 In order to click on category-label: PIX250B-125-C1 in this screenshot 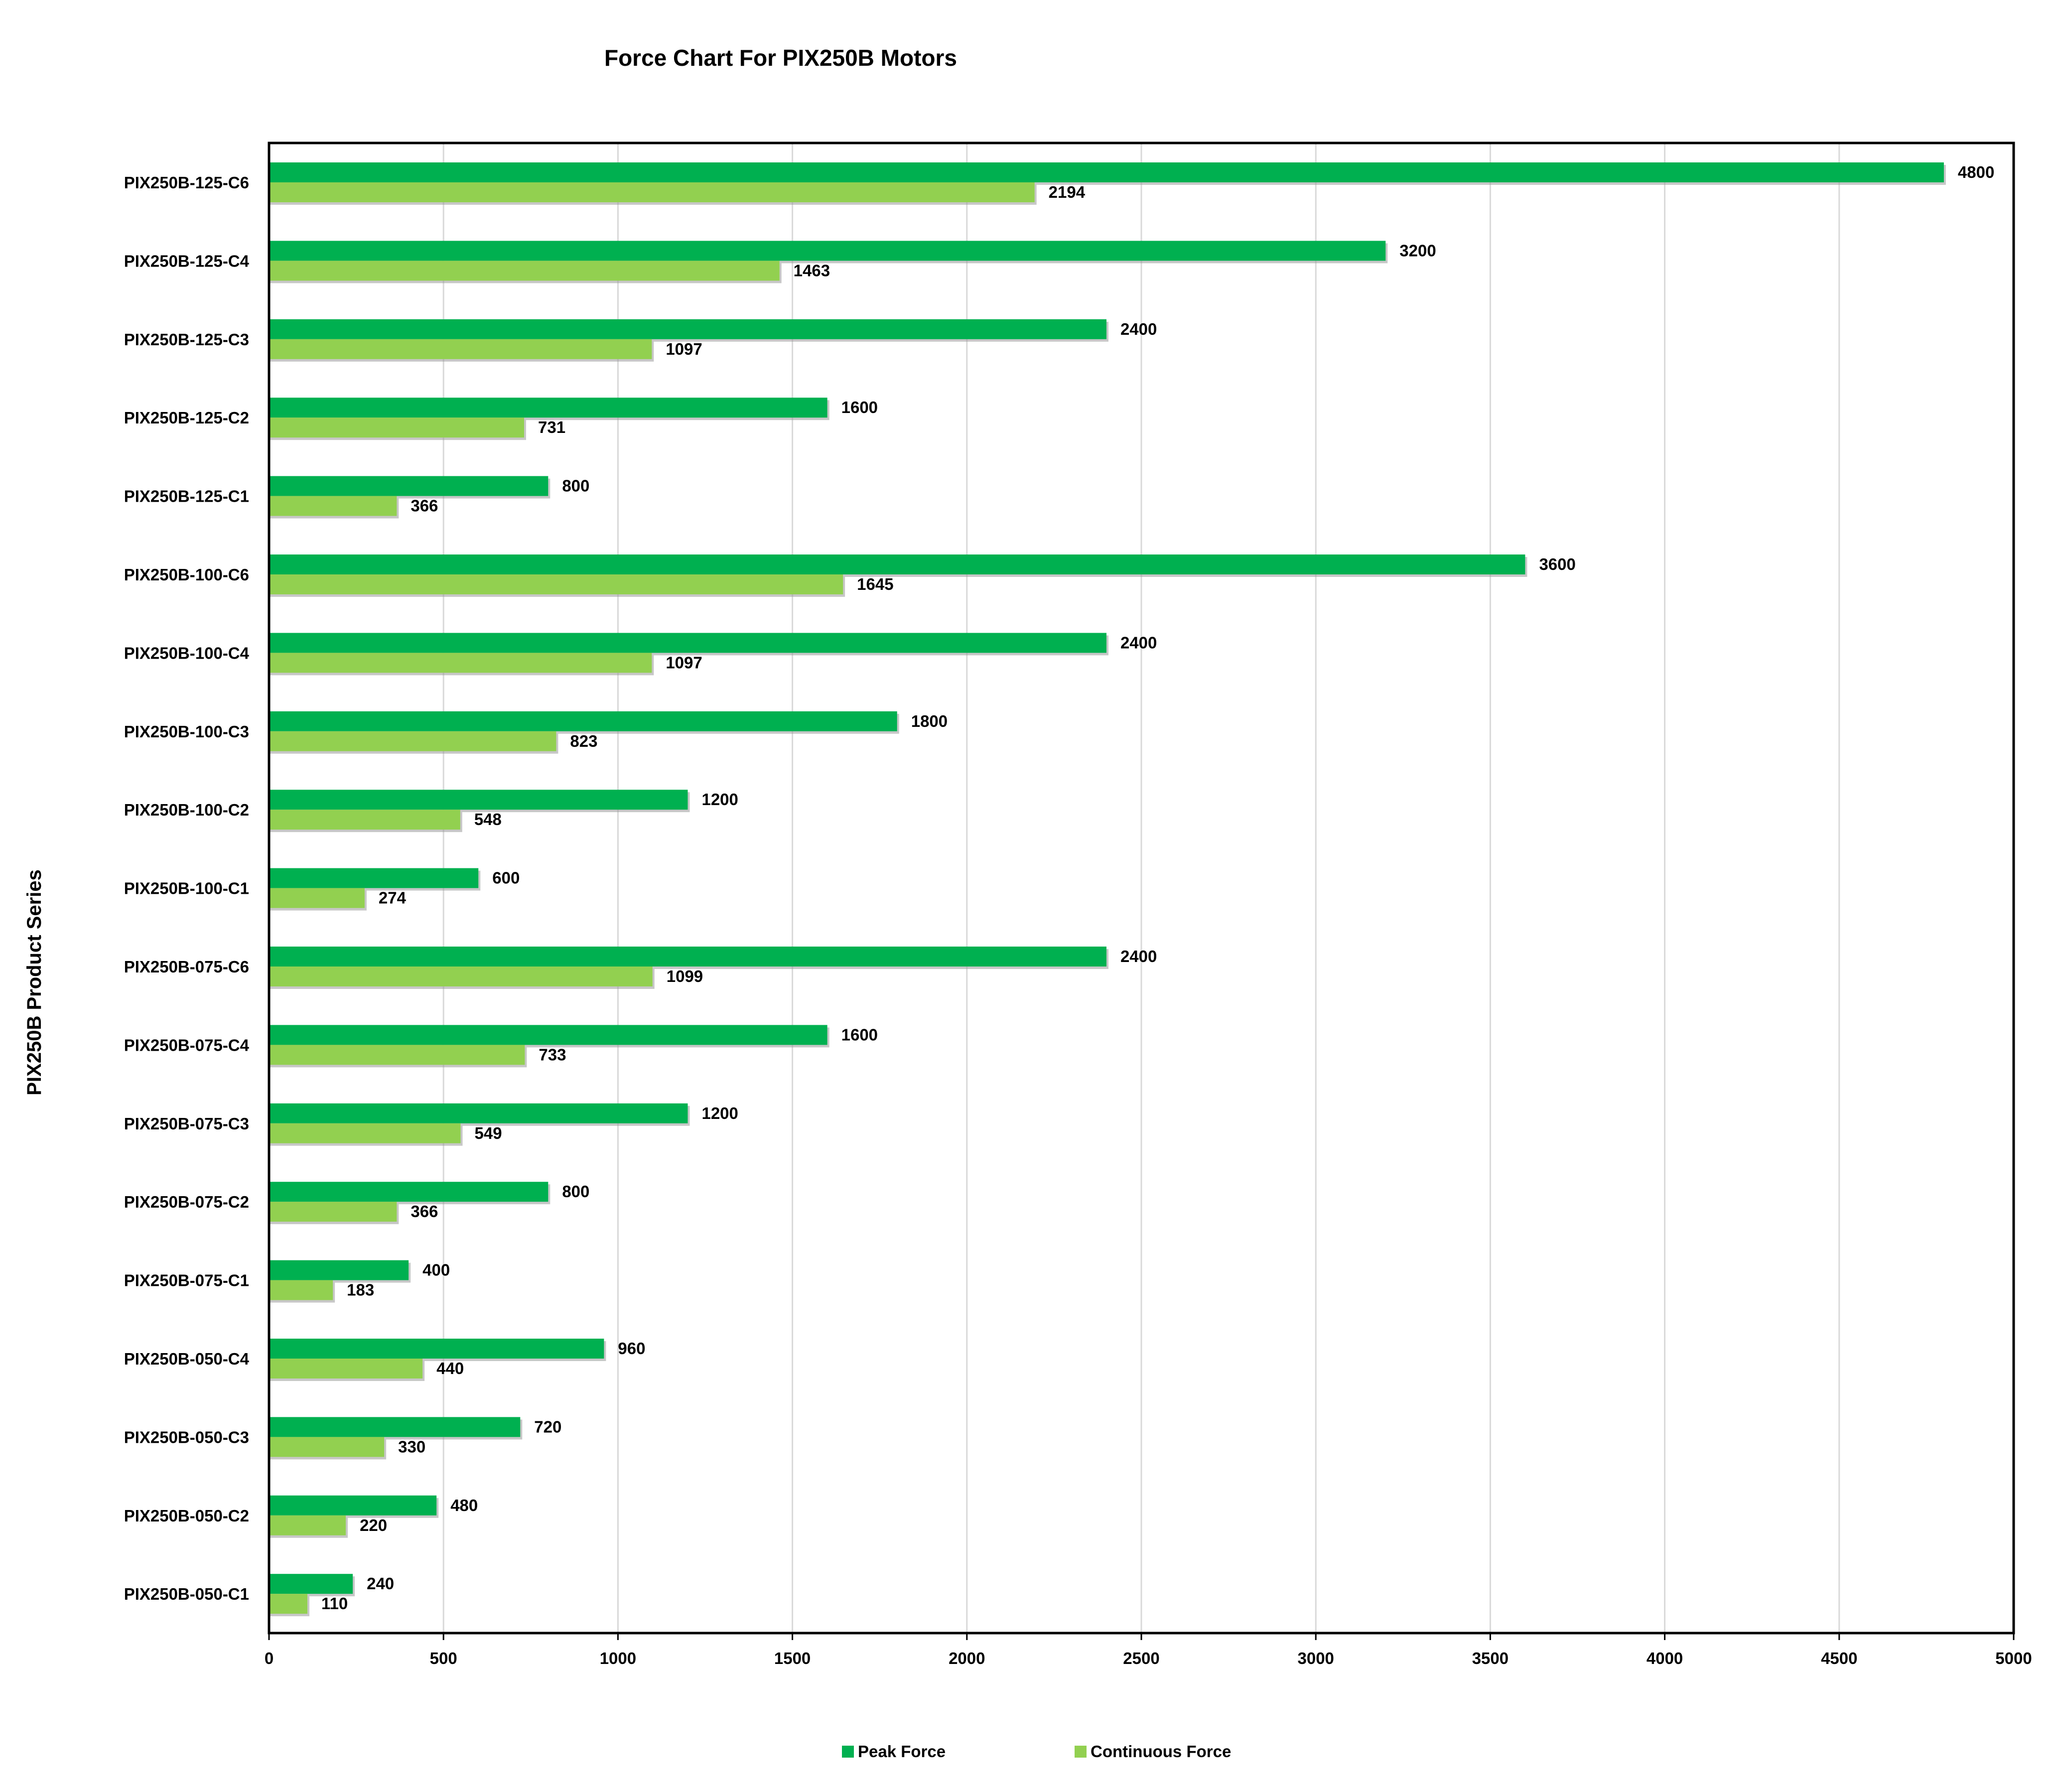, I will do `click(186, 497)`.